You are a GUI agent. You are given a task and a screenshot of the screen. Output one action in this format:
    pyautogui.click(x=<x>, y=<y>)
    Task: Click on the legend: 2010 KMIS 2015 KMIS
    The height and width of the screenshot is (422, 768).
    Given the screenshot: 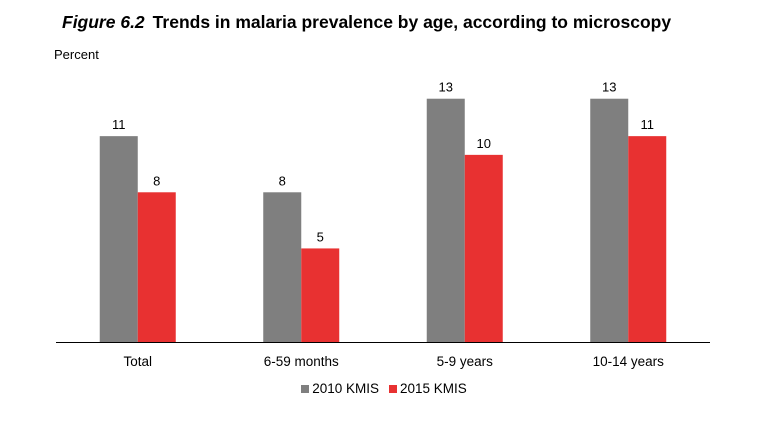 What is the action you would take?
    pyautogui.click(x=384, y=388)
    